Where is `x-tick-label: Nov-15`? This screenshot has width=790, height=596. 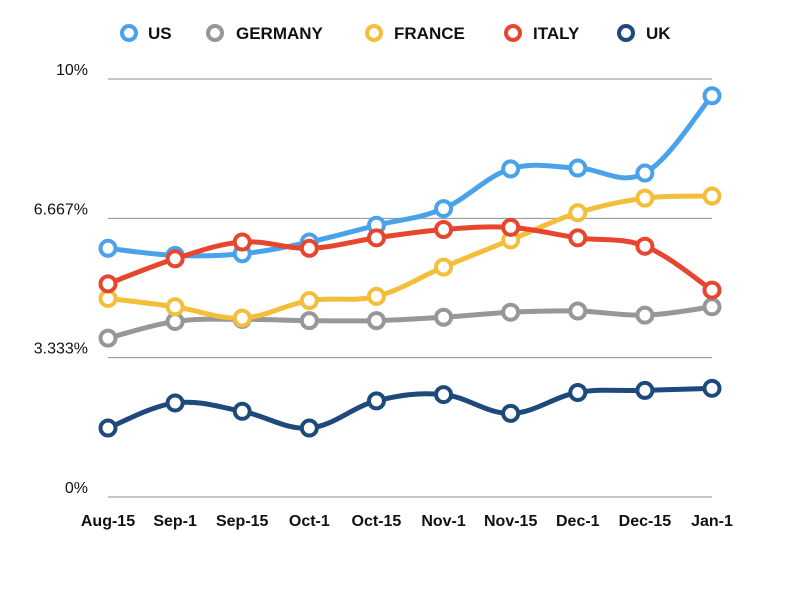
x-tick-label: Nov-15 is located at coordinates (510, 521).